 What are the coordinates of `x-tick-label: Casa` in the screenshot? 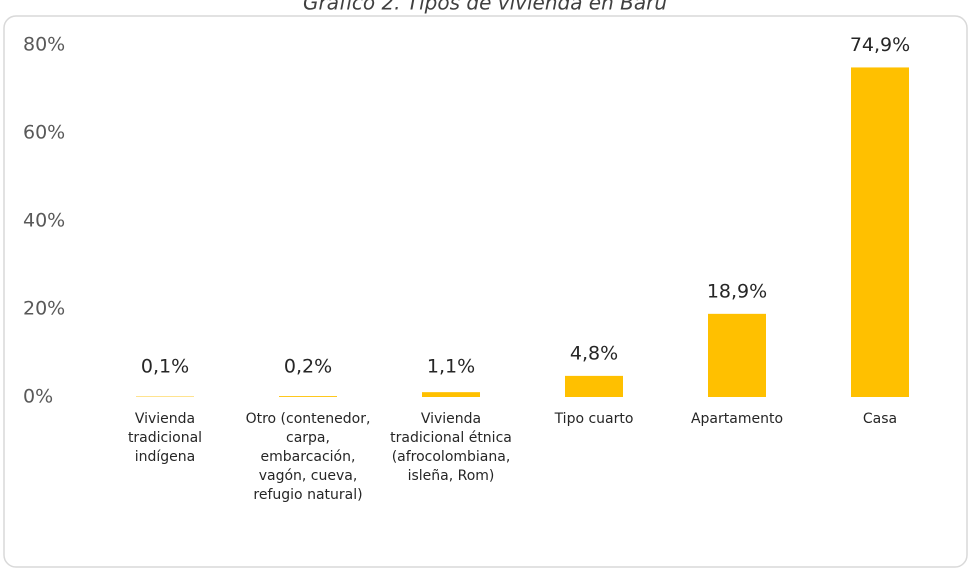 It's located at (880, 419).